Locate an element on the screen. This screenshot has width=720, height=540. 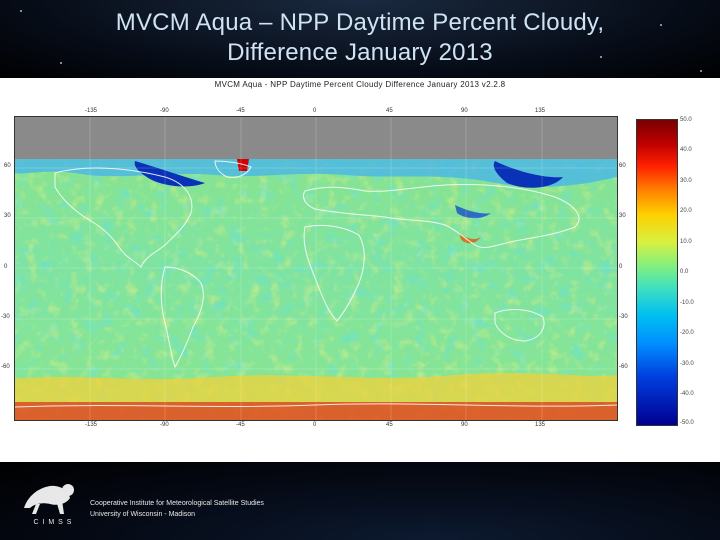
tick-right-lat: 0 is located at coordinates (621, 267).